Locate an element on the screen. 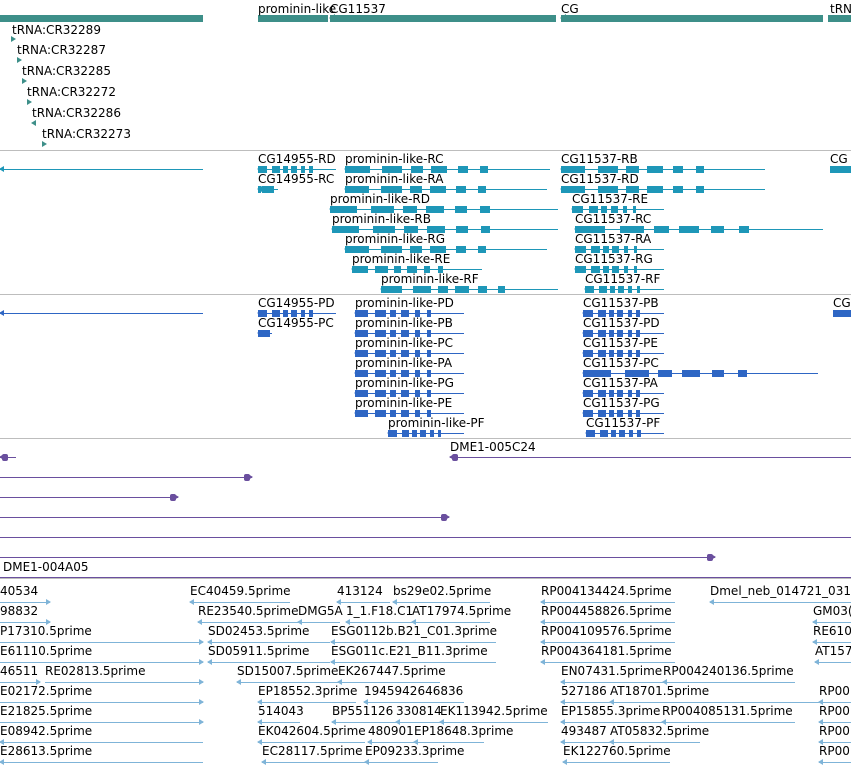  feature-label: EK122760.5prime is located at coordinates (617, 751).